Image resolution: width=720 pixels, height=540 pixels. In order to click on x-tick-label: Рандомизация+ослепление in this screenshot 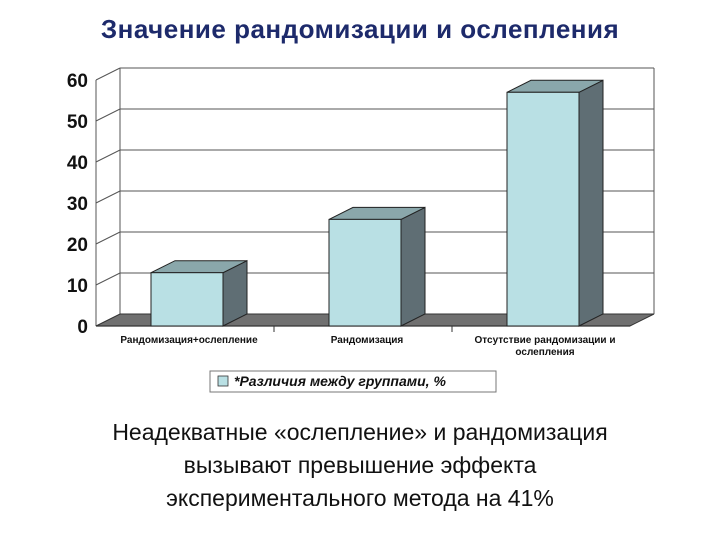, I will do `click(189, 340)`.